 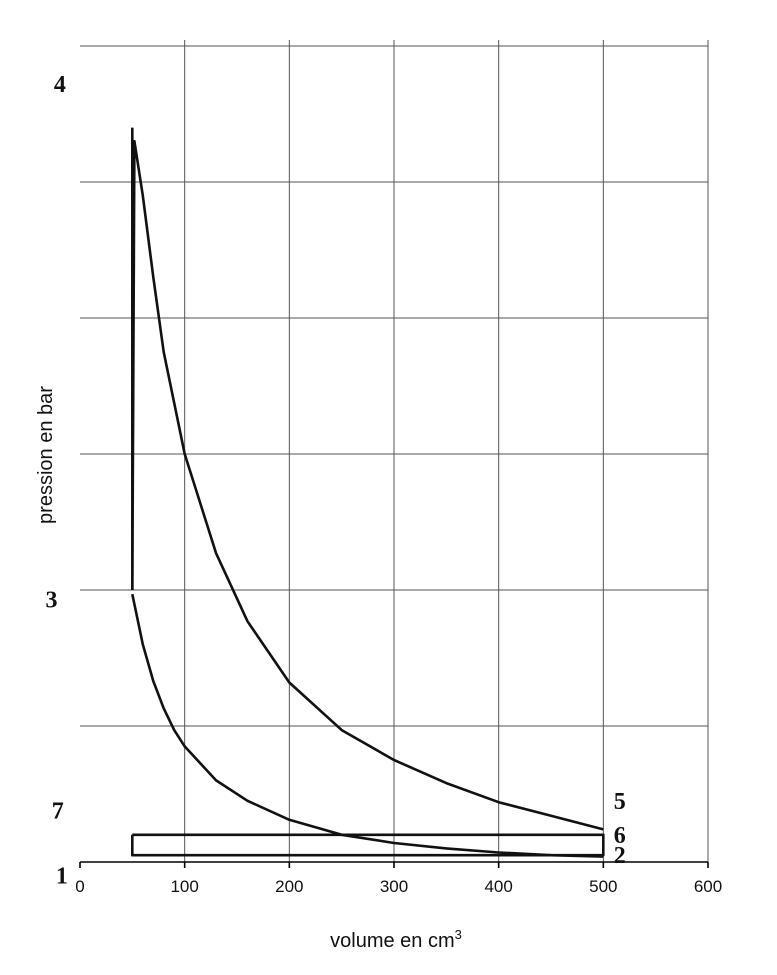 I want to click on x-tick-label: 600, so click(x=708, y=886).